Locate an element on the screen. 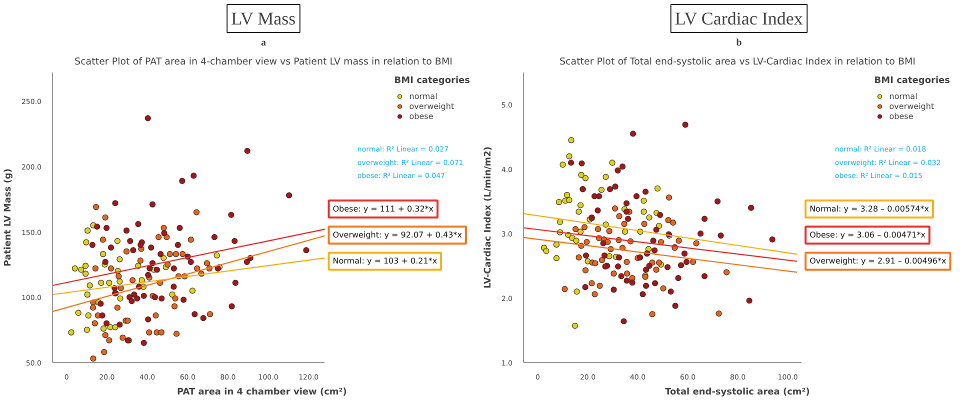 Image resolution: width=963 pixels, height=404 pixels. text: Obese: y = 3.06 – 0.00471*x is located at coordinates (868, 235).